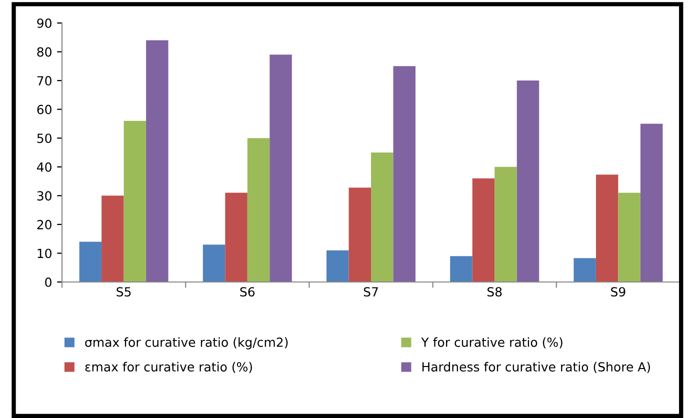  Describe the element at coordinates (48, 282) in the screenshot. I see `y-tick-label: 0` at that location.